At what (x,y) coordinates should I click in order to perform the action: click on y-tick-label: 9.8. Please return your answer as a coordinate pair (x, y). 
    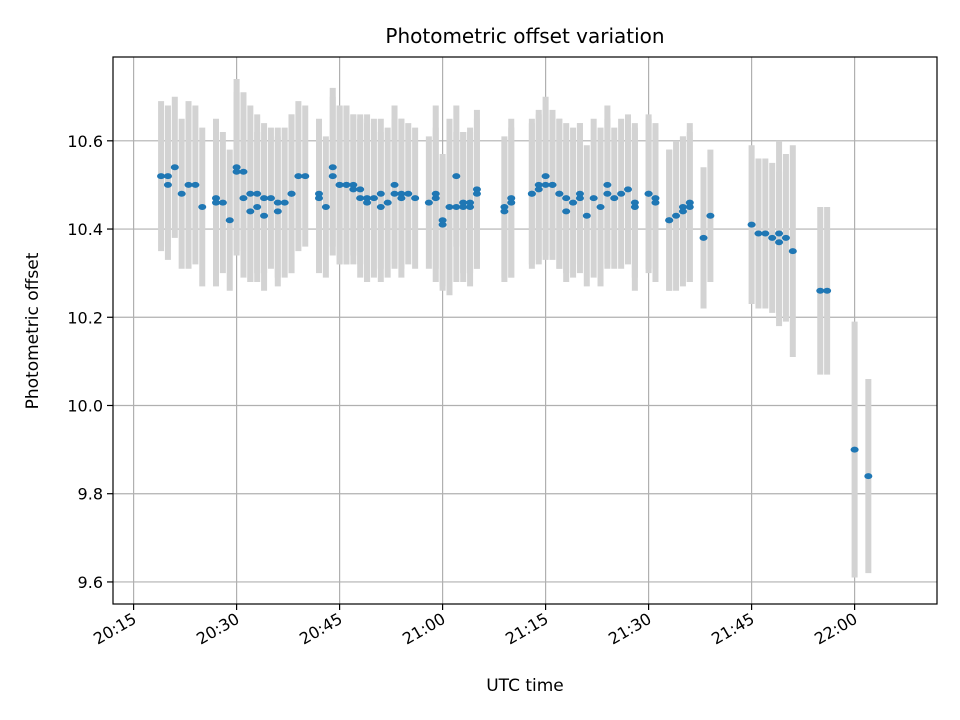
    Looking at the image, I should click on (90, 494).